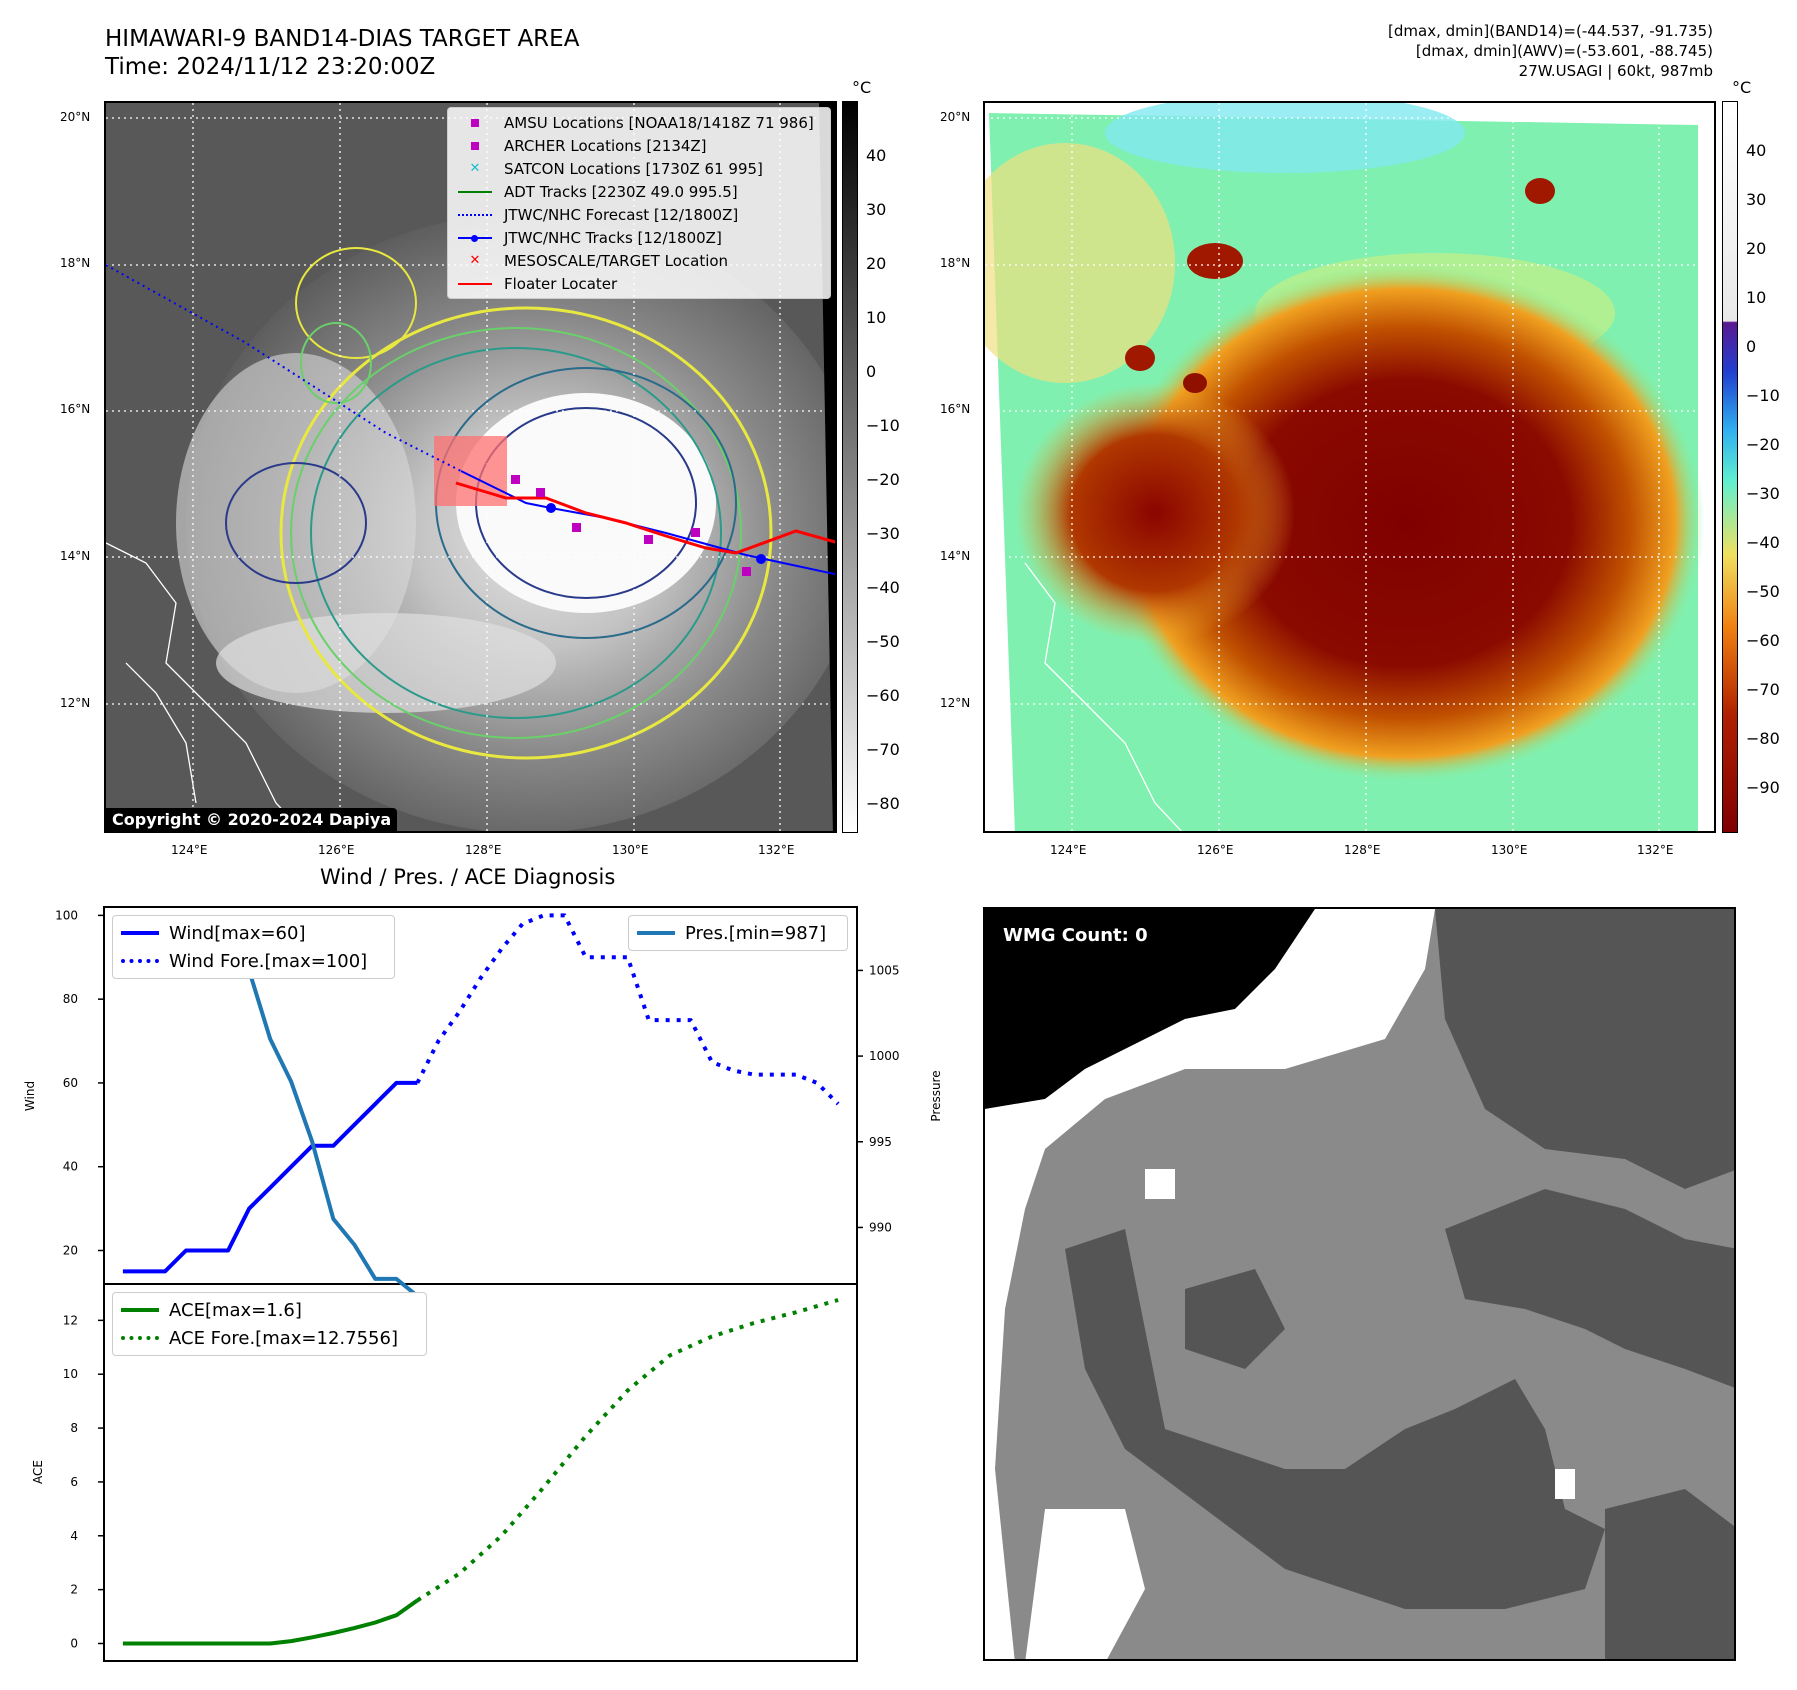 This screenshot has height=1690, width=1797. What do you see at coordinates (621, 191) in the screenshot?
I see `legend-label: ADT Tracks [2230Z 49.0 995.5]` at bounding box center [621, 191].